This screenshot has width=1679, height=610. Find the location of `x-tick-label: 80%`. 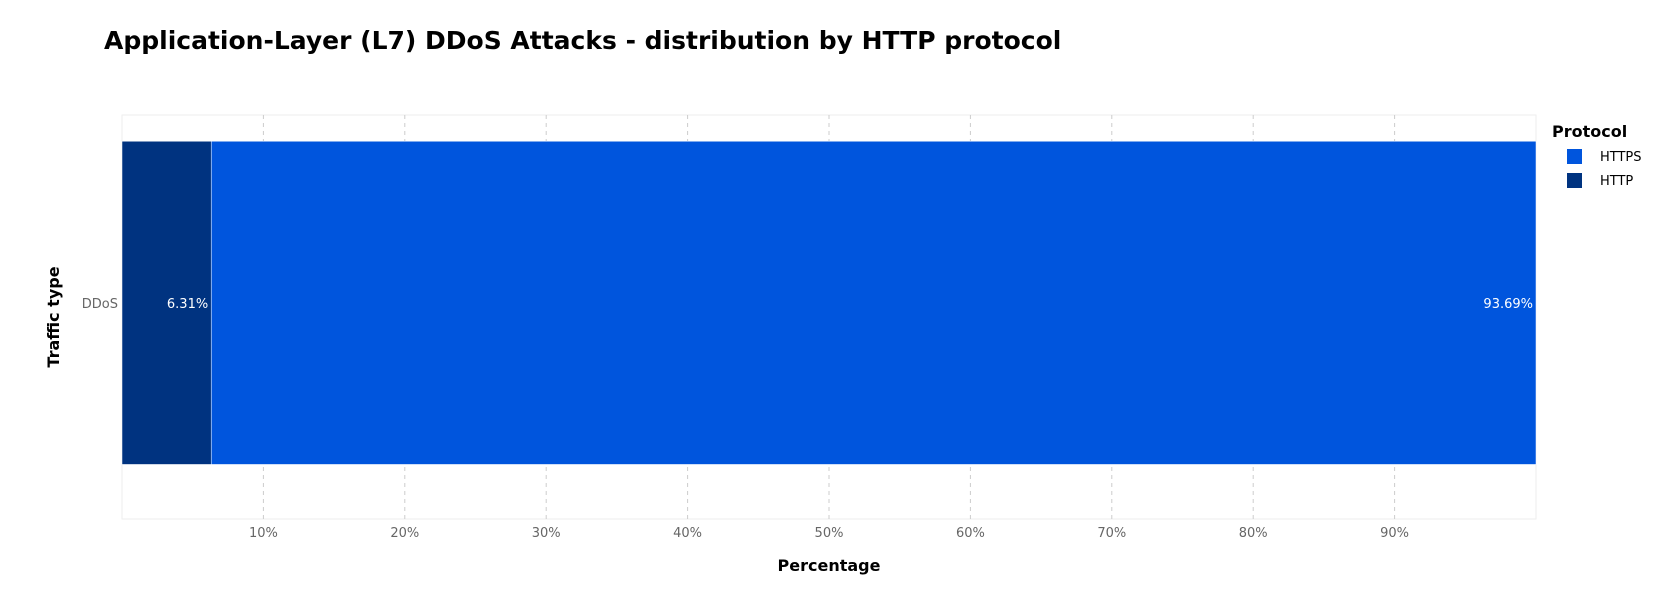

x-tick-label: 80% is located at coordinates (1253, 533).